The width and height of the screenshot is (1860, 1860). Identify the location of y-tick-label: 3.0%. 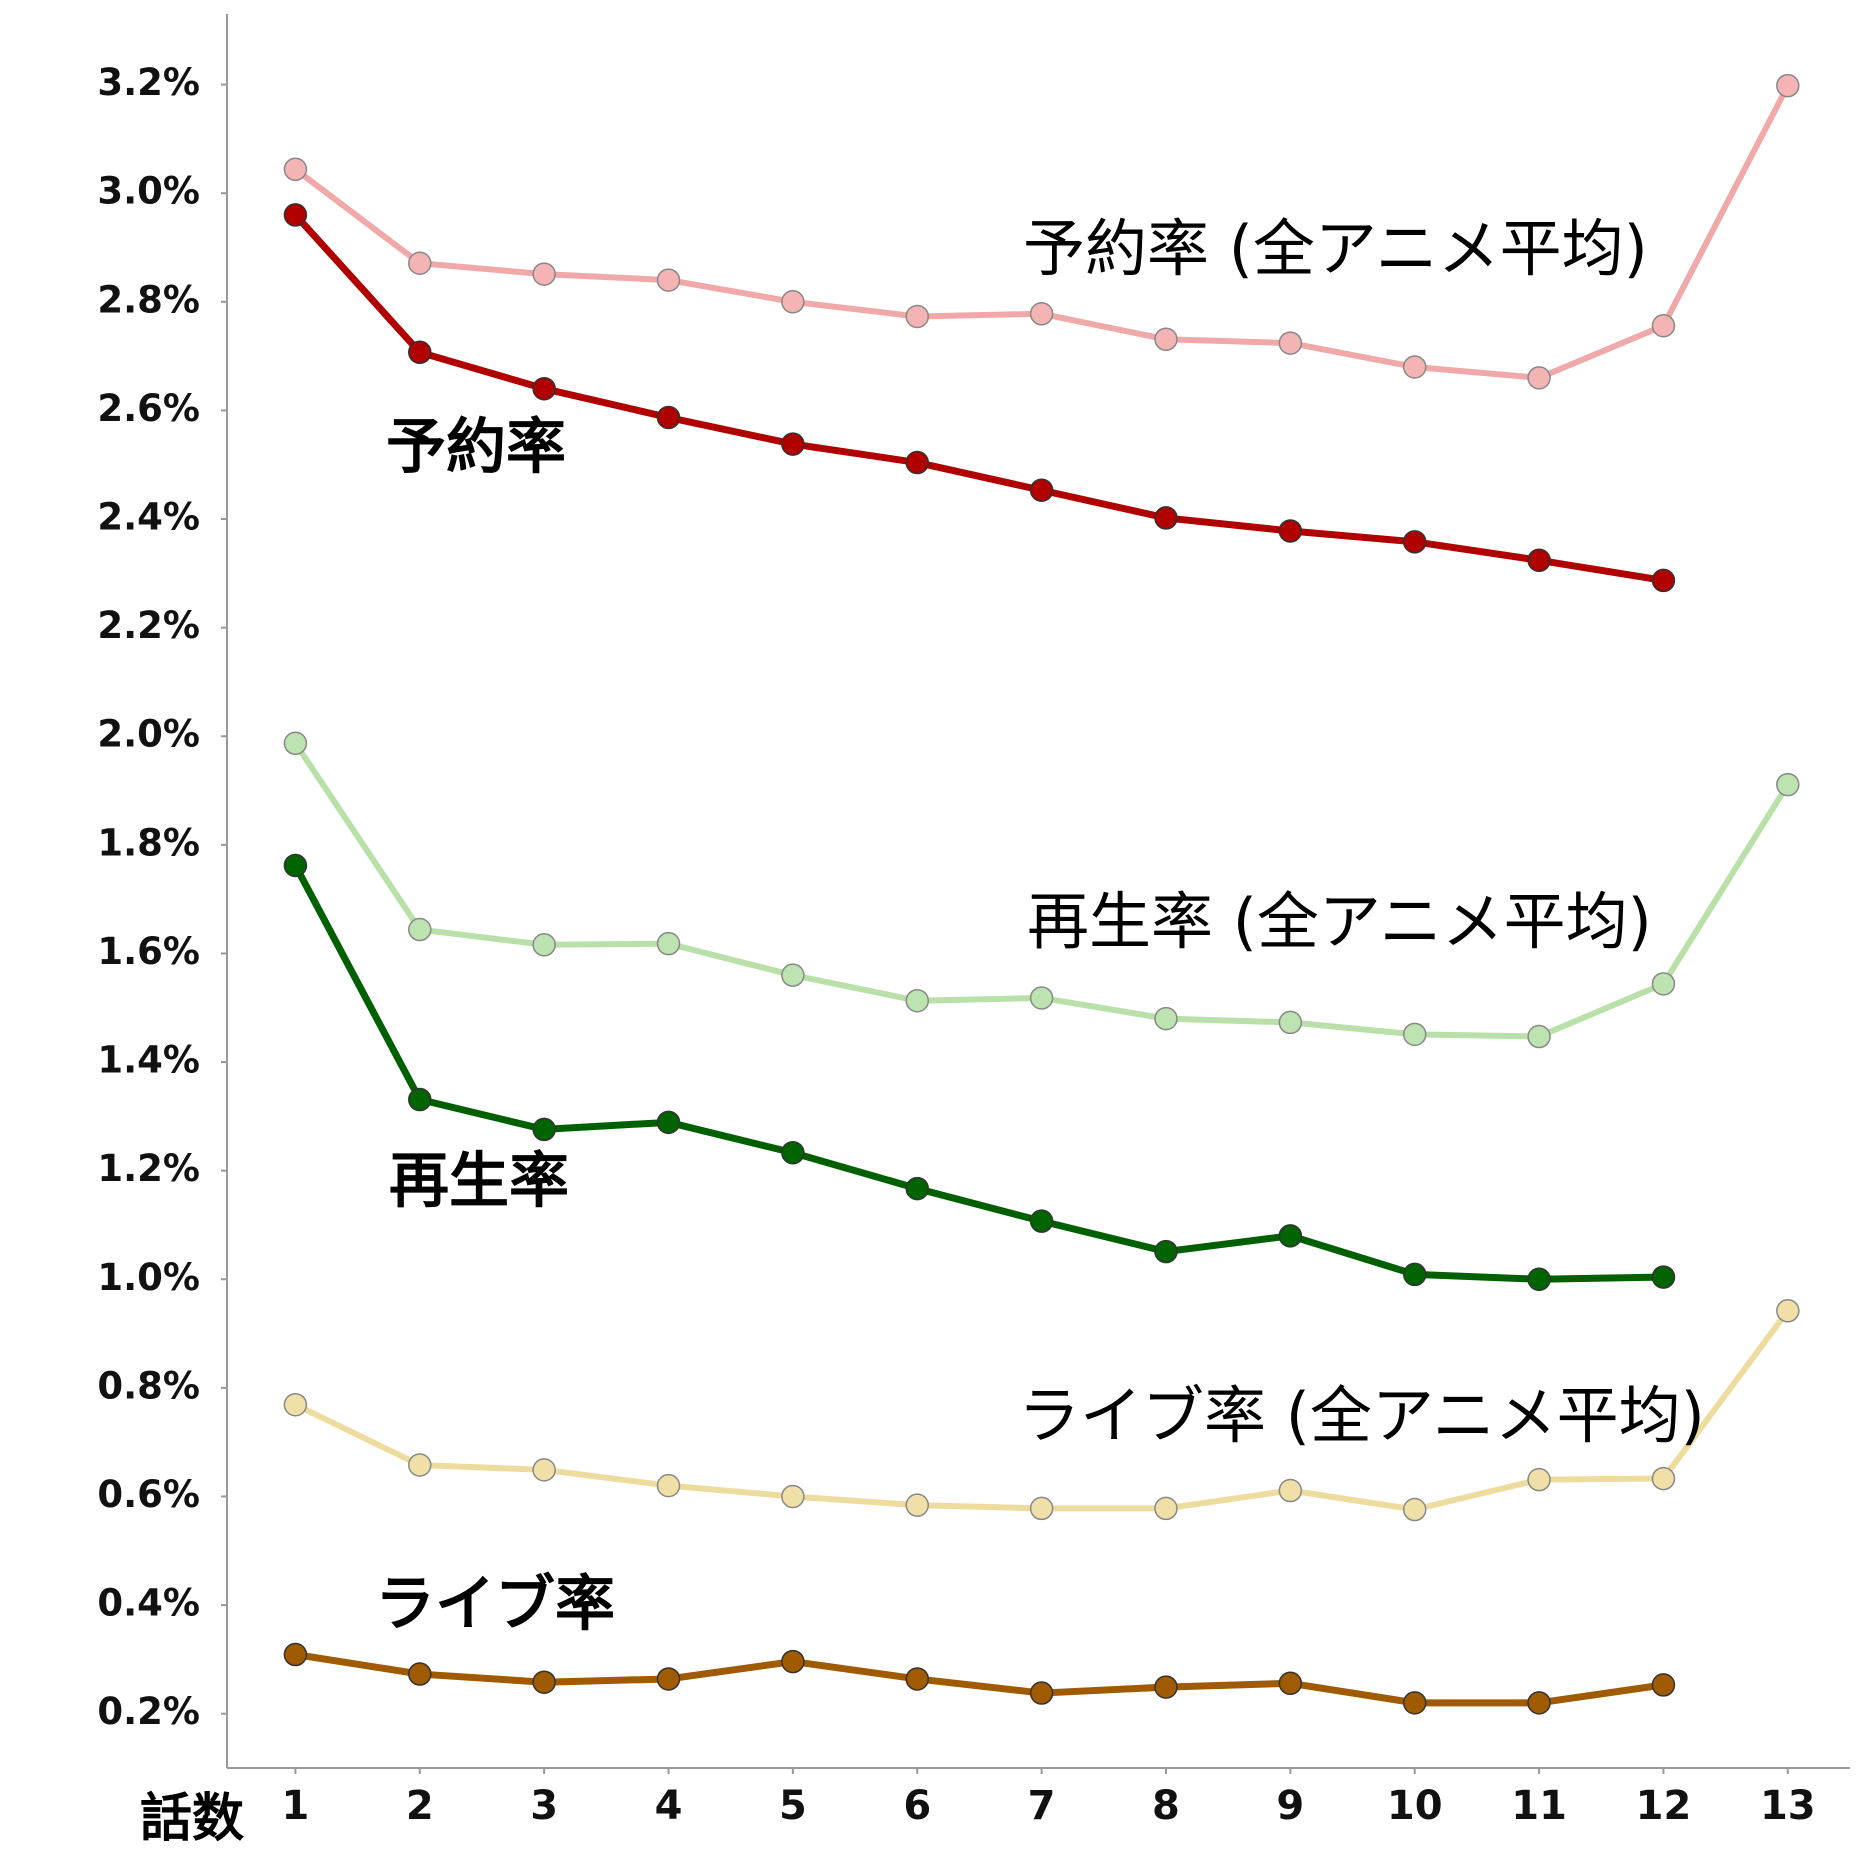
(148, 191).